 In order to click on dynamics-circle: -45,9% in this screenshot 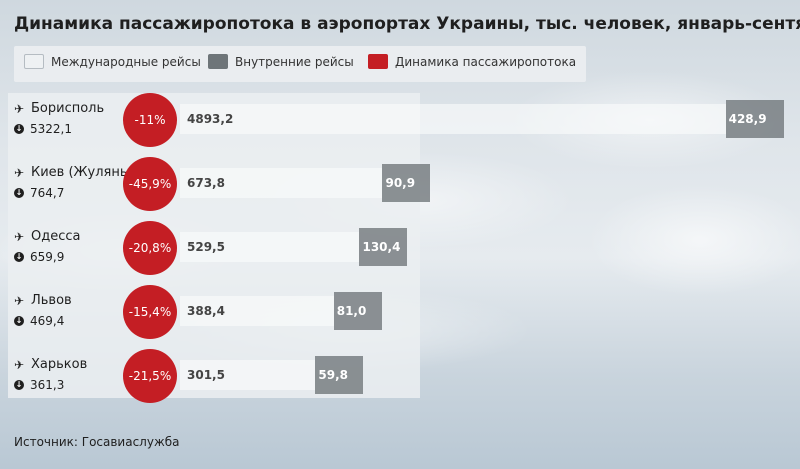, I will do `click(150, 184)`.